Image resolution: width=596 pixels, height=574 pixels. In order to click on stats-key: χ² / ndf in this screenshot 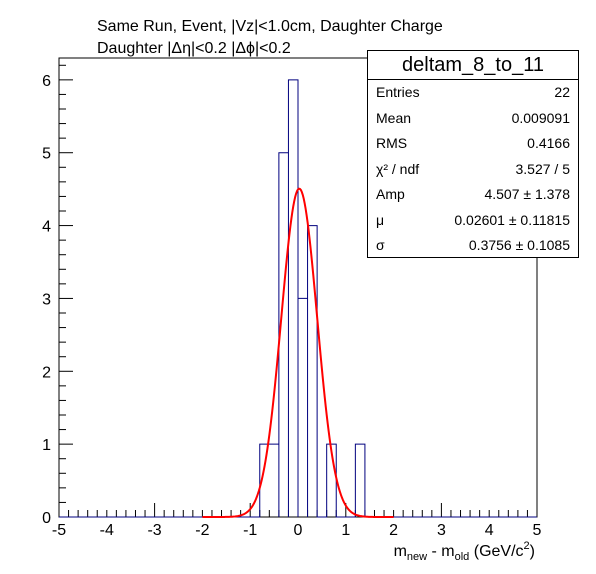, I will do `click(398, 168)`.